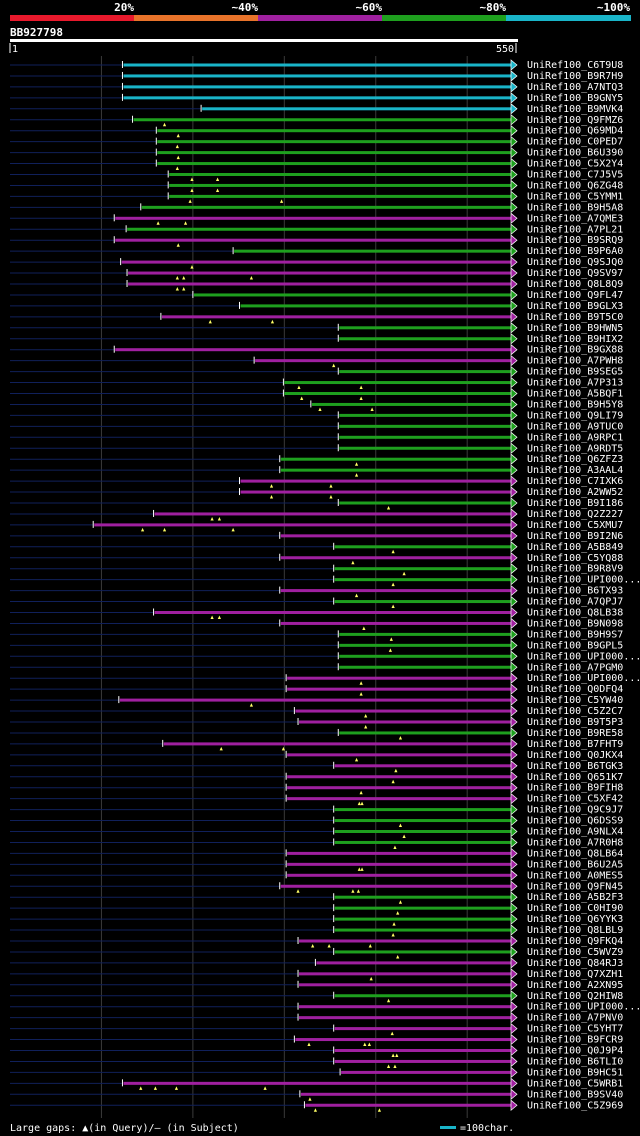 The width and height of the screenshot is (640, 1136). What do you see at coordinates (316, 613) in the screenshot?
I see `hit-row: UniRef100_Q8LB38` at bounding box center [316, 613].